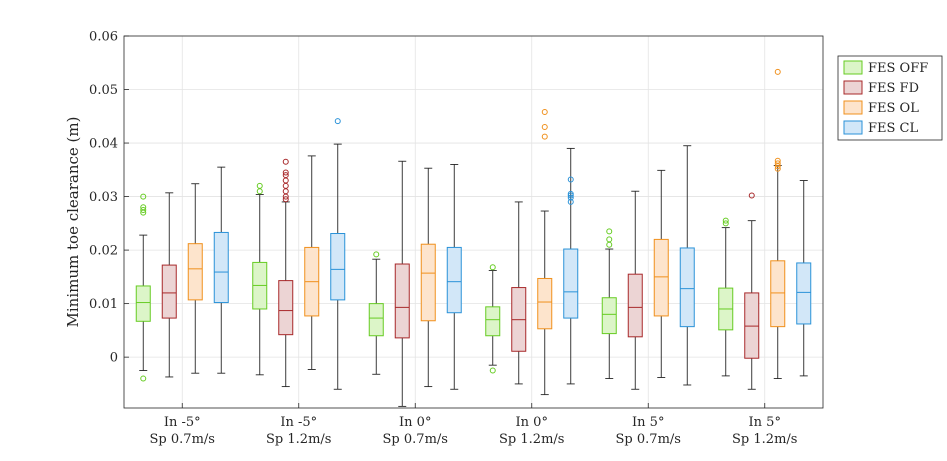 The height and width of the screenshot is (461, 947). I want to click on legend-label: FES FD, so click(893, 88).